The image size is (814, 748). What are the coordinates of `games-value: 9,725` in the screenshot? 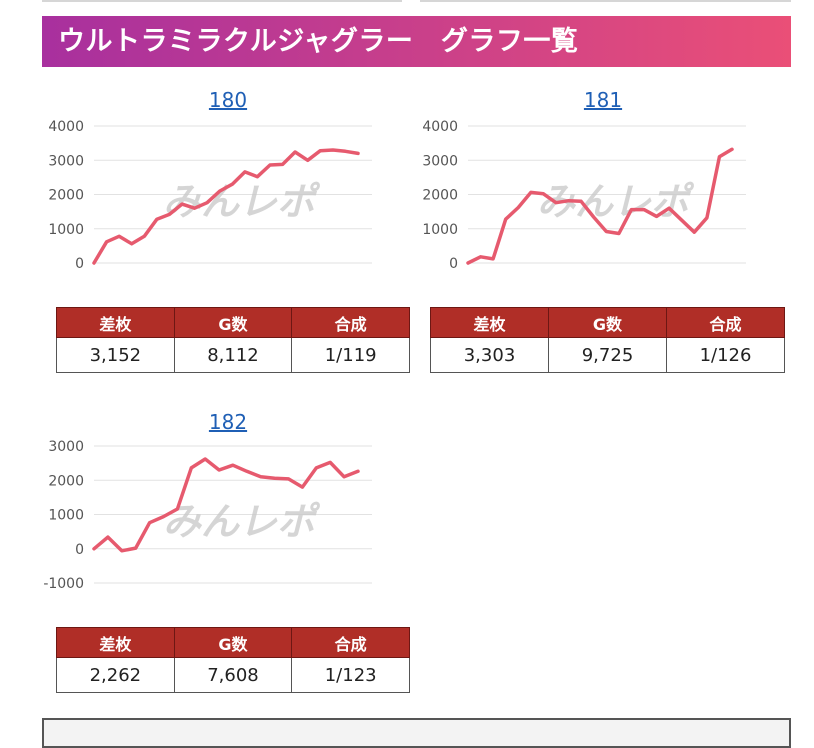 It's located at (607, 355).